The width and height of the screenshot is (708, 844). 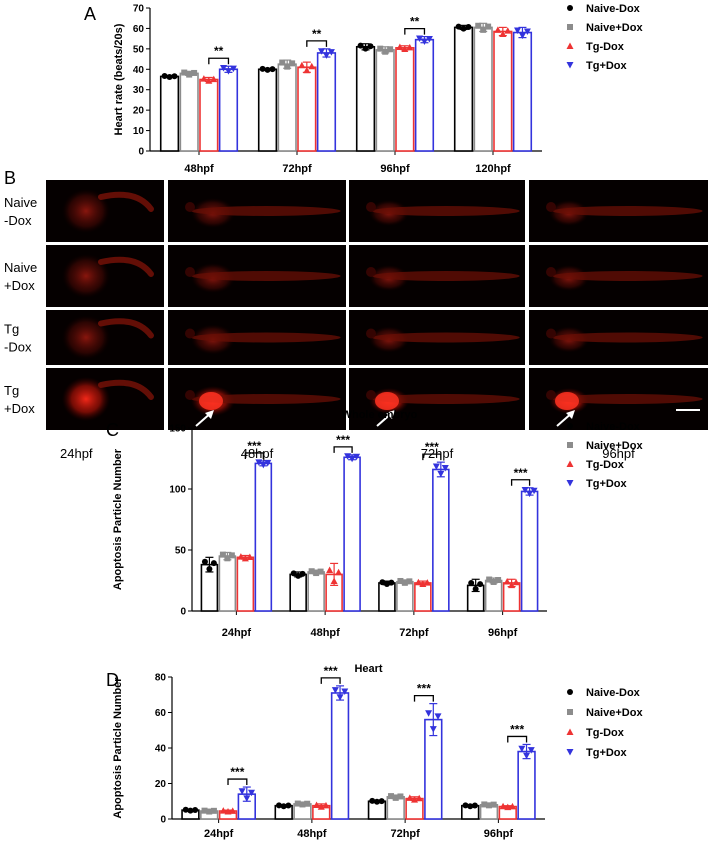 I want to click on legend-label: Tg-Dox, so click(x=605, y=465).